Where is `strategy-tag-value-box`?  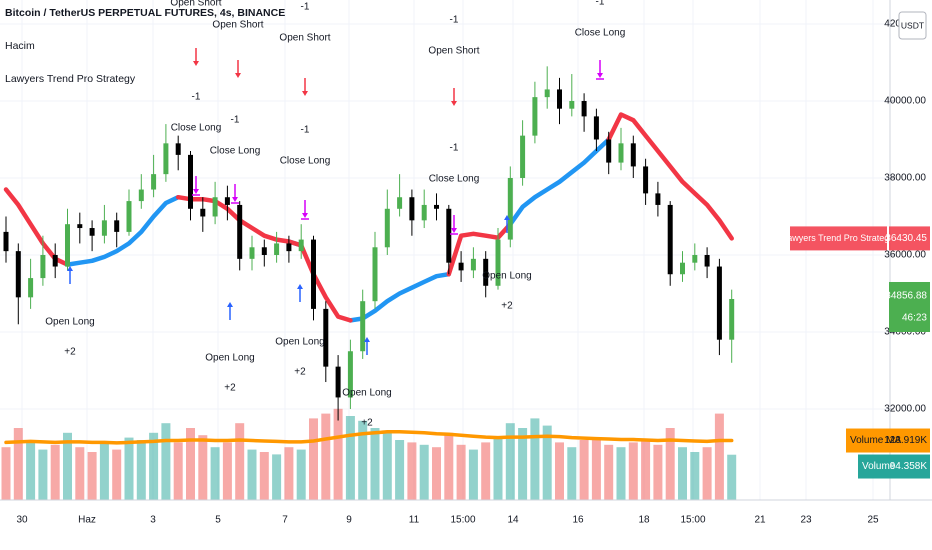 strategy-tag-value-box is located at coordinates (909, 238).